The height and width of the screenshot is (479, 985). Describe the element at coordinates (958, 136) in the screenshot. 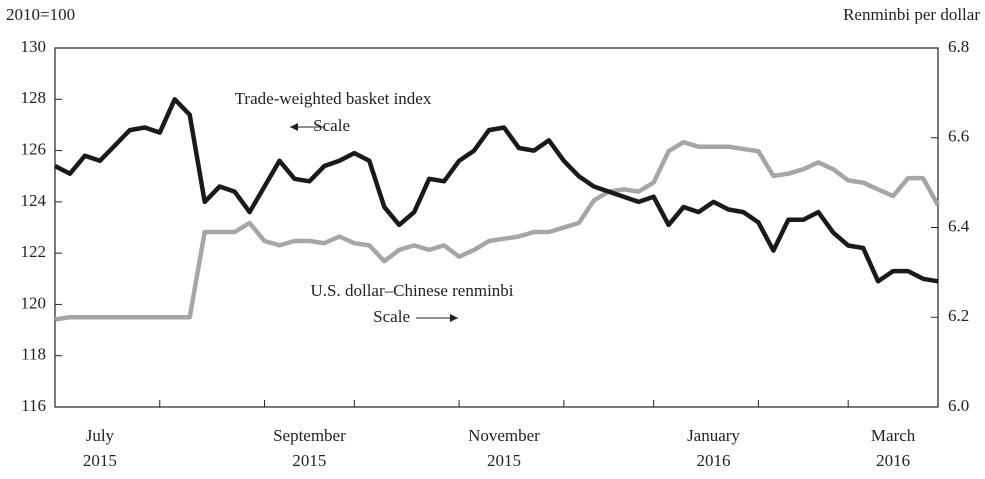

I see `y2-tick-label: 6.6` at that location.